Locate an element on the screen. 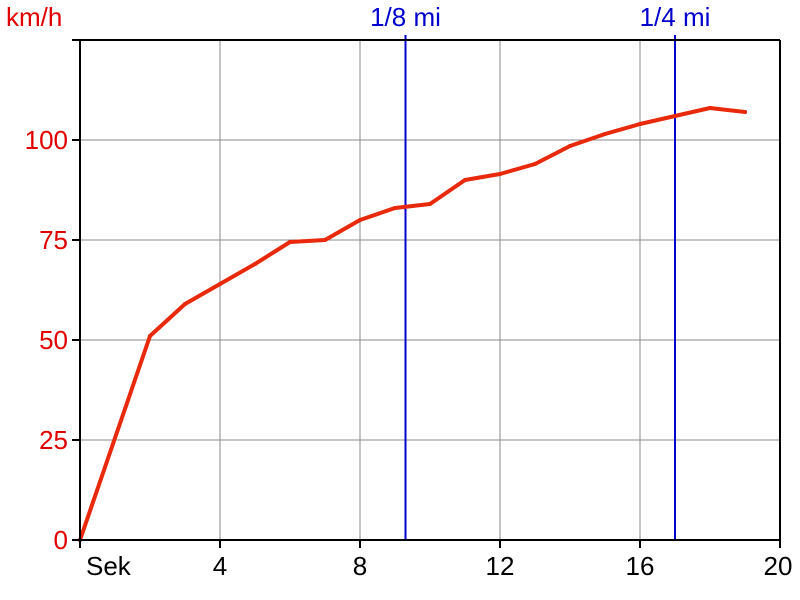 This screenshot has height=600, width=800. x-tick-label: 12 is located at coordinates (500, 566).